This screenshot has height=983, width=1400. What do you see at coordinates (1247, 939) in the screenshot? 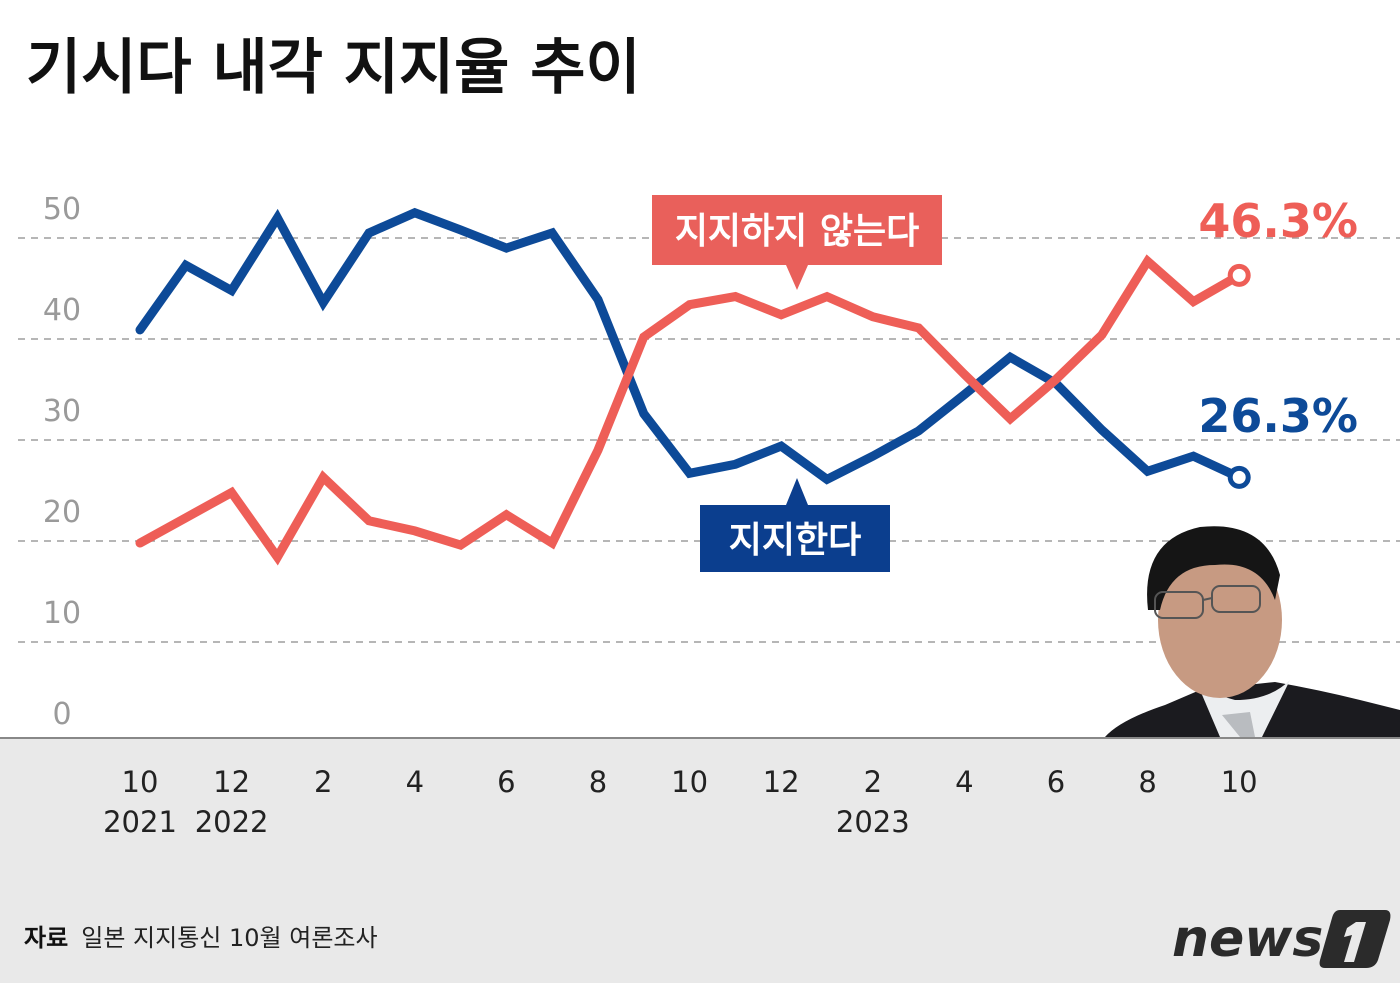
I see `svg-text: news` at bounding box center [1247, 939].